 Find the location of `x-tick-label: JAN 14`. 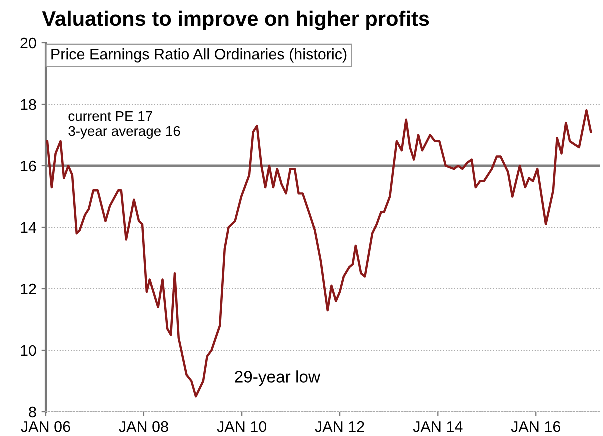

x-tick-label: JAN 14 is located at coordinates (438, 427).